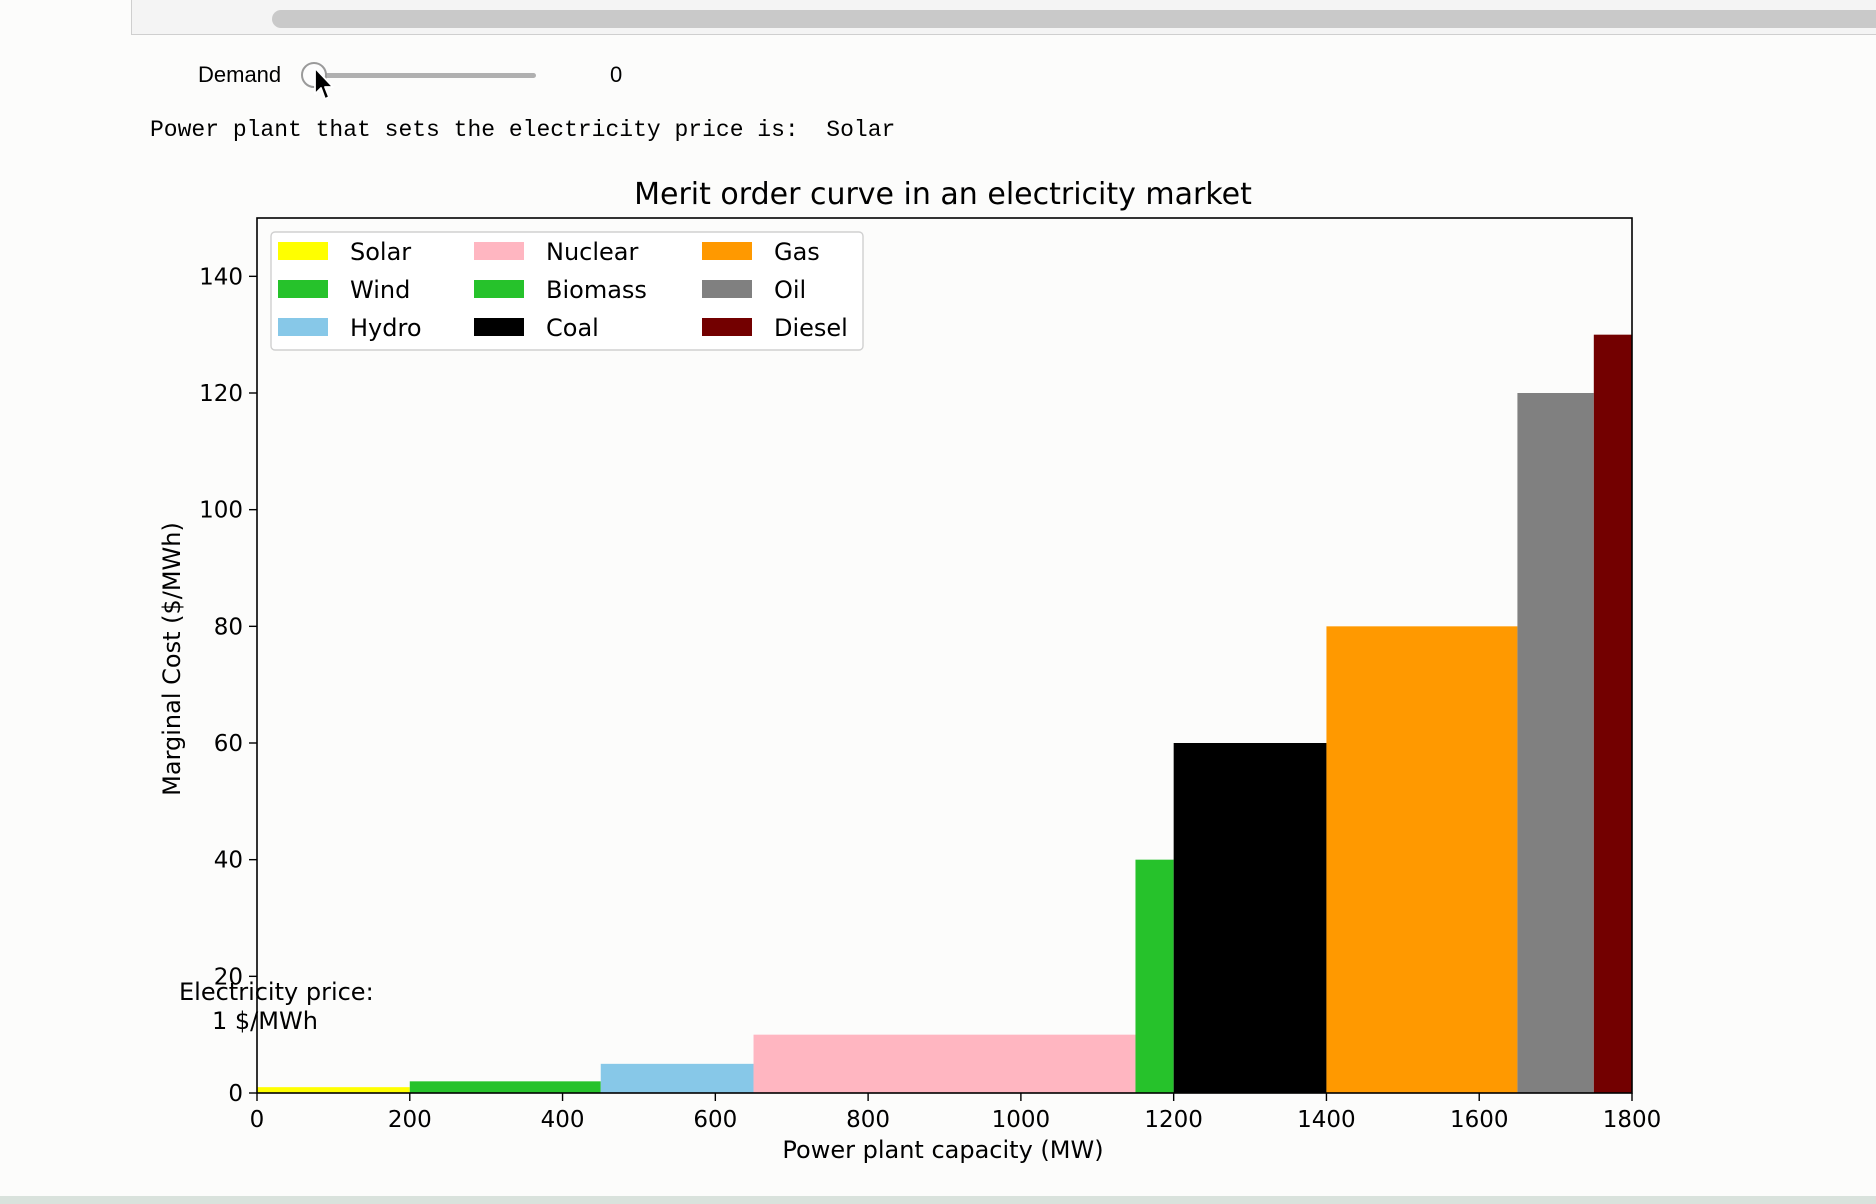 This screenshot has height=1204, width=1876. I want to click on x-tick-label: 1400, so click(1326, 1120).